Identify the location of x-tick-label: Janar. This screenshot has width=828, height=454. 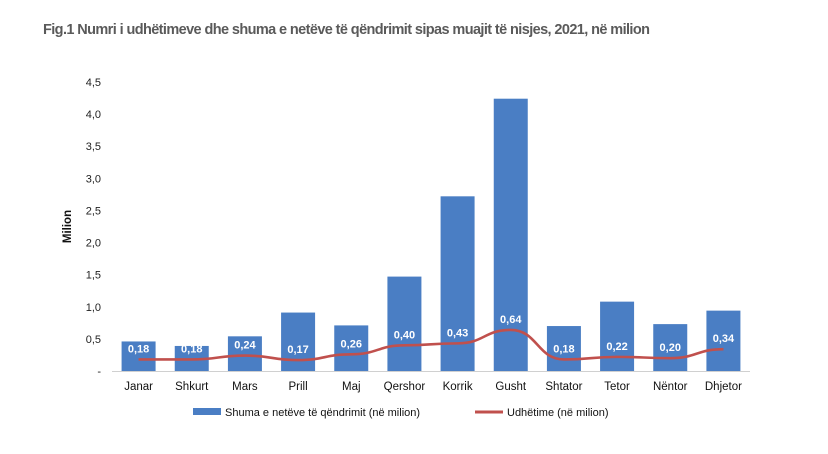
(138, 387).